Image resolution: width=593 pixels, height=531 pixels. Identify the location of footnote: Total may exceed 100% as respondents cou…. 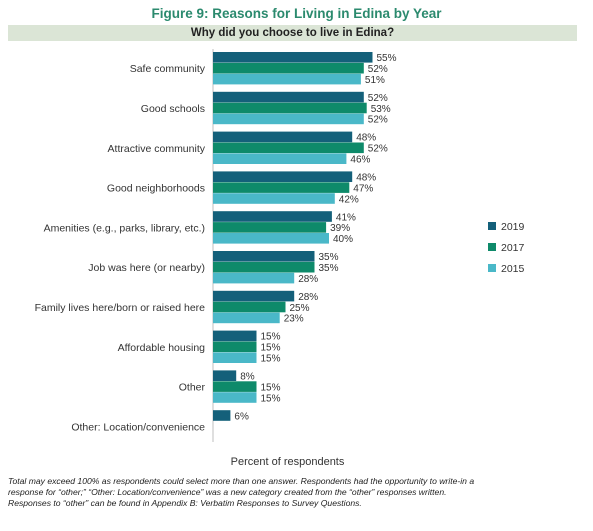
(297, 492).